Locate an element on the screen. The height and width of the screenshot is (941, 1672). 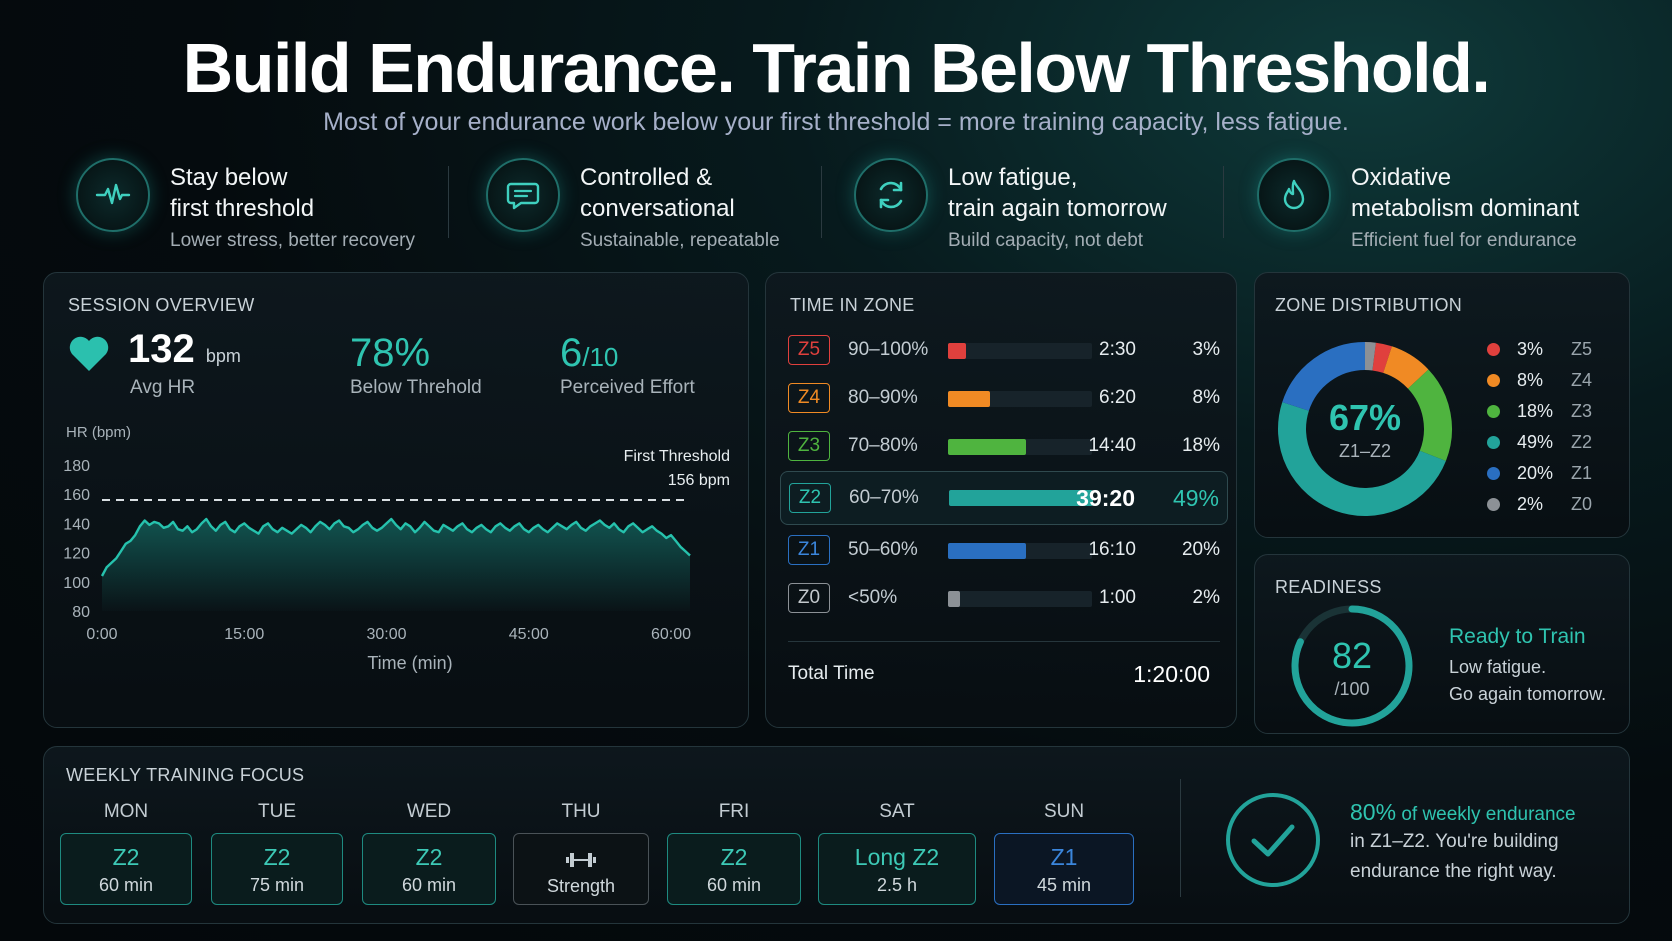
feature-subtitle: Lower stress, better recovery is located at coordinates (292, 240).